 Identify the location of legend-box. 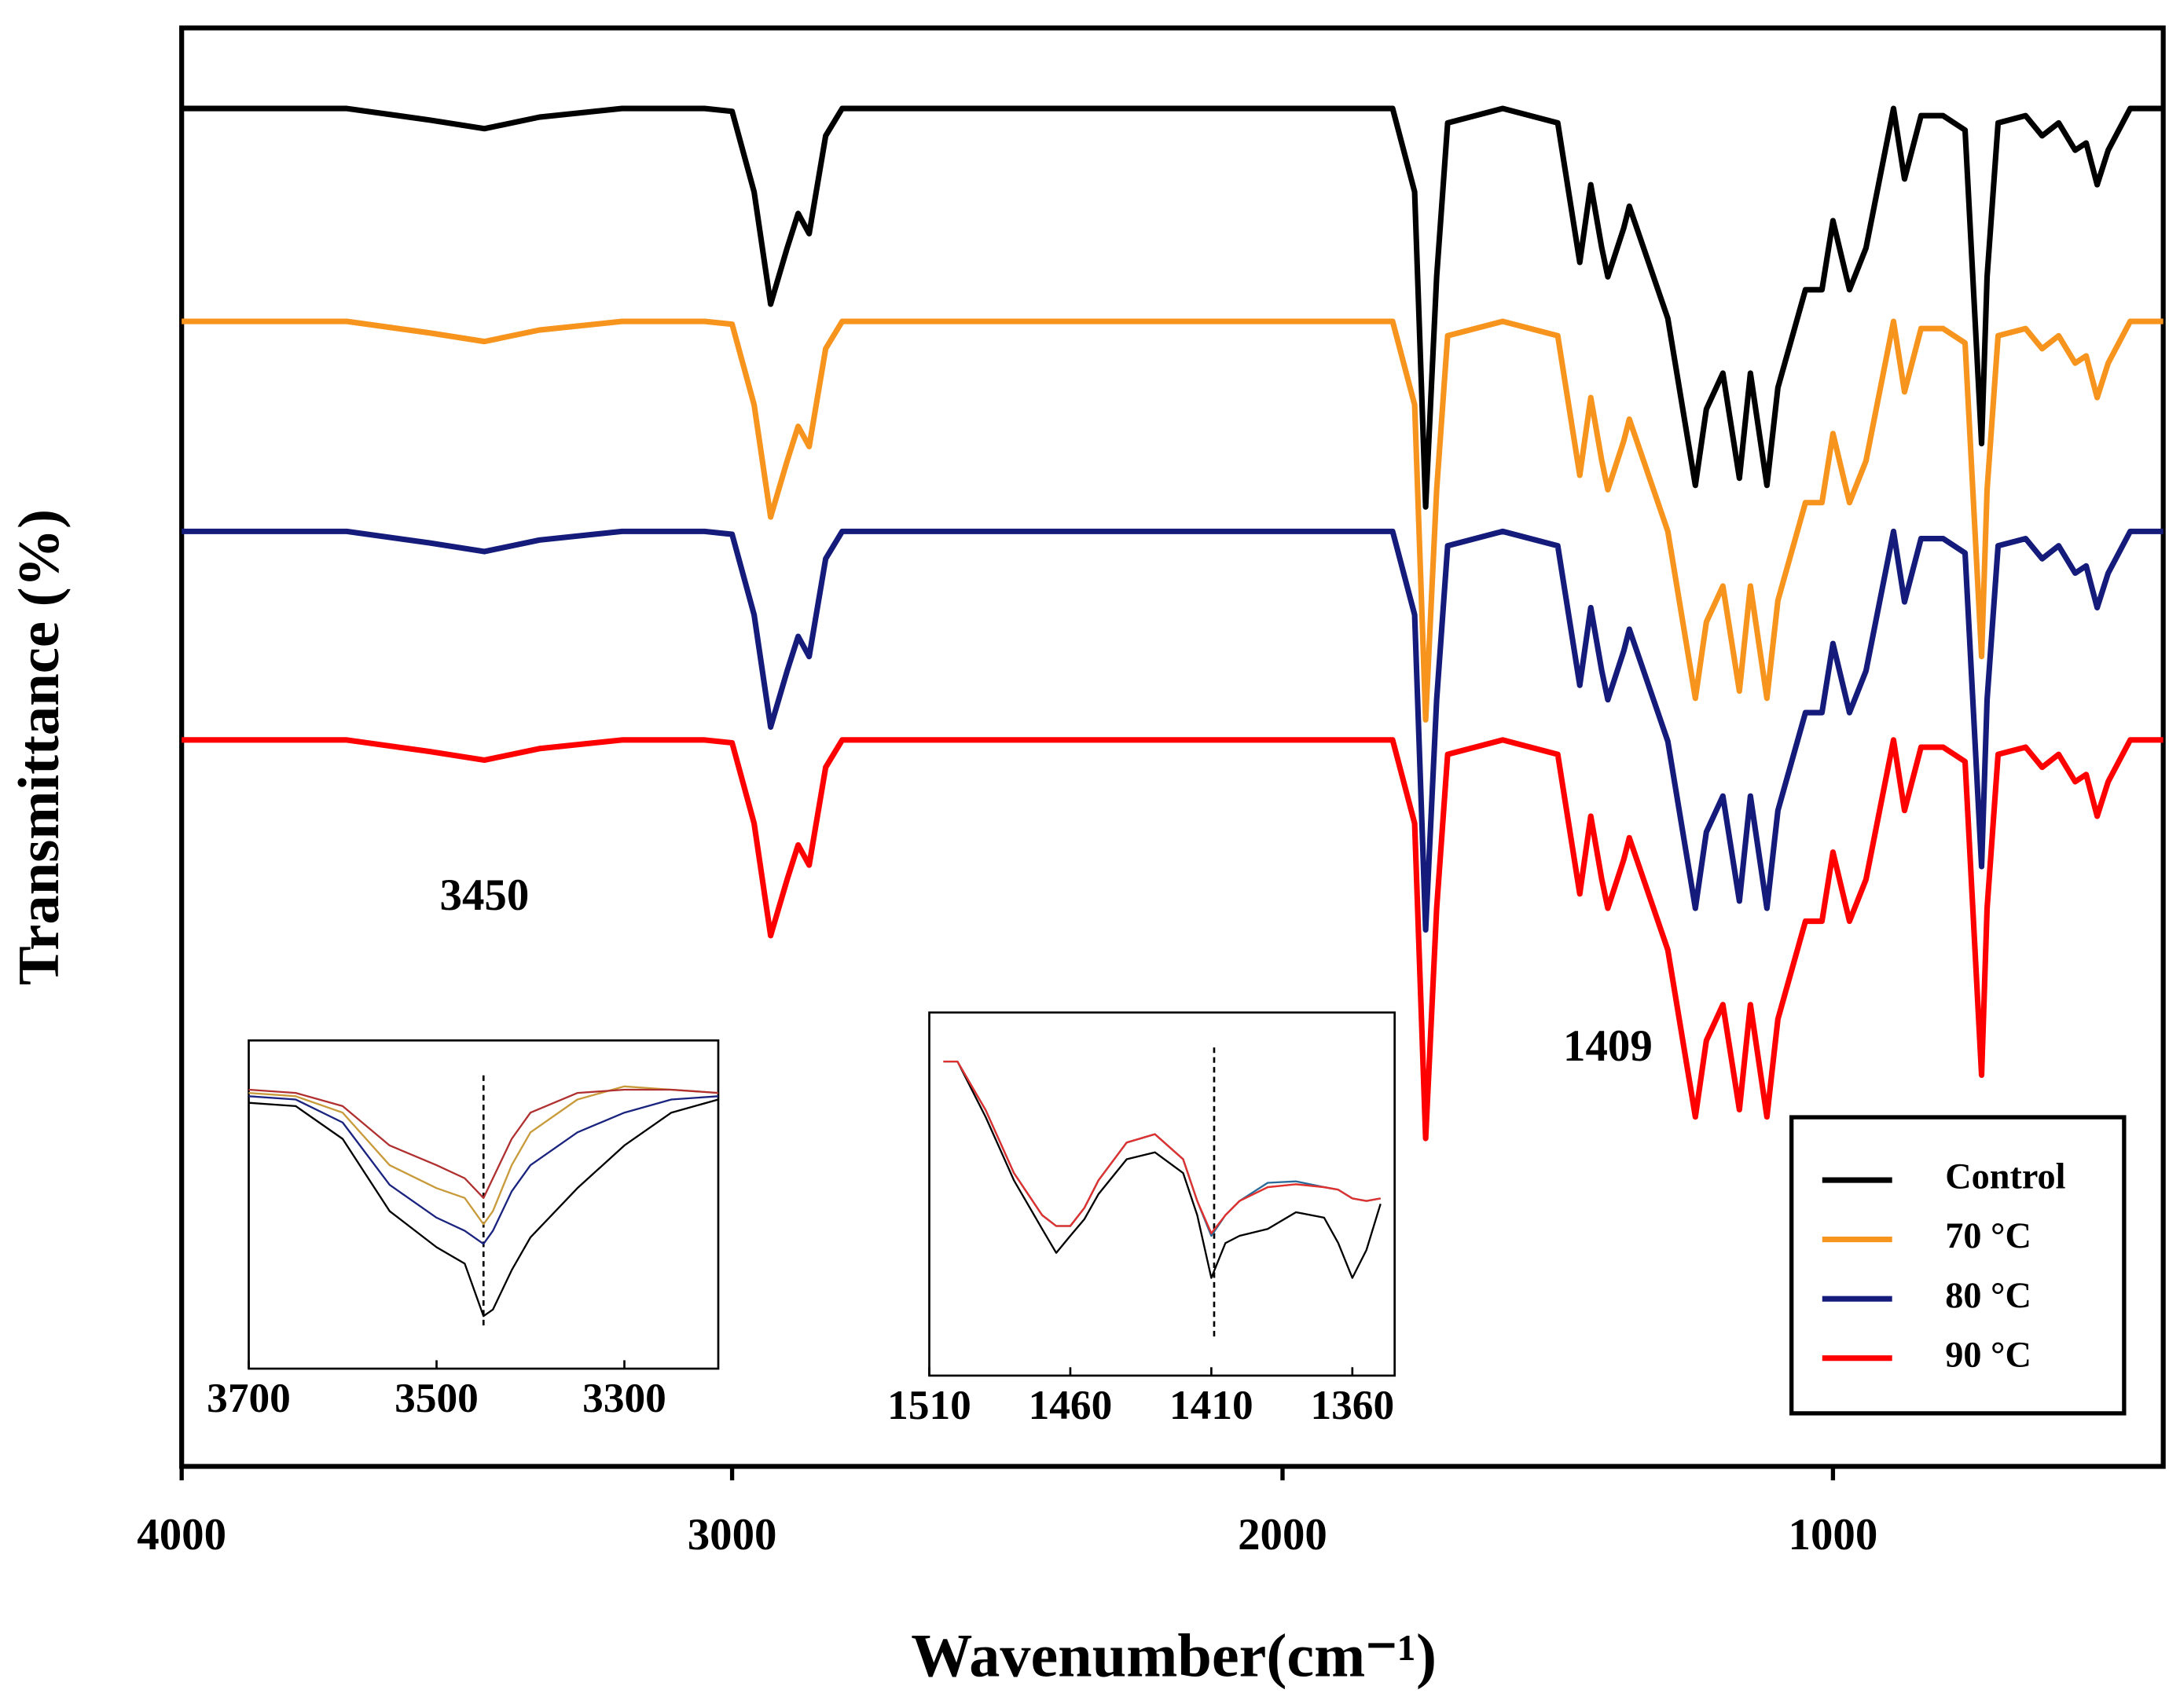
(1958, 1265).